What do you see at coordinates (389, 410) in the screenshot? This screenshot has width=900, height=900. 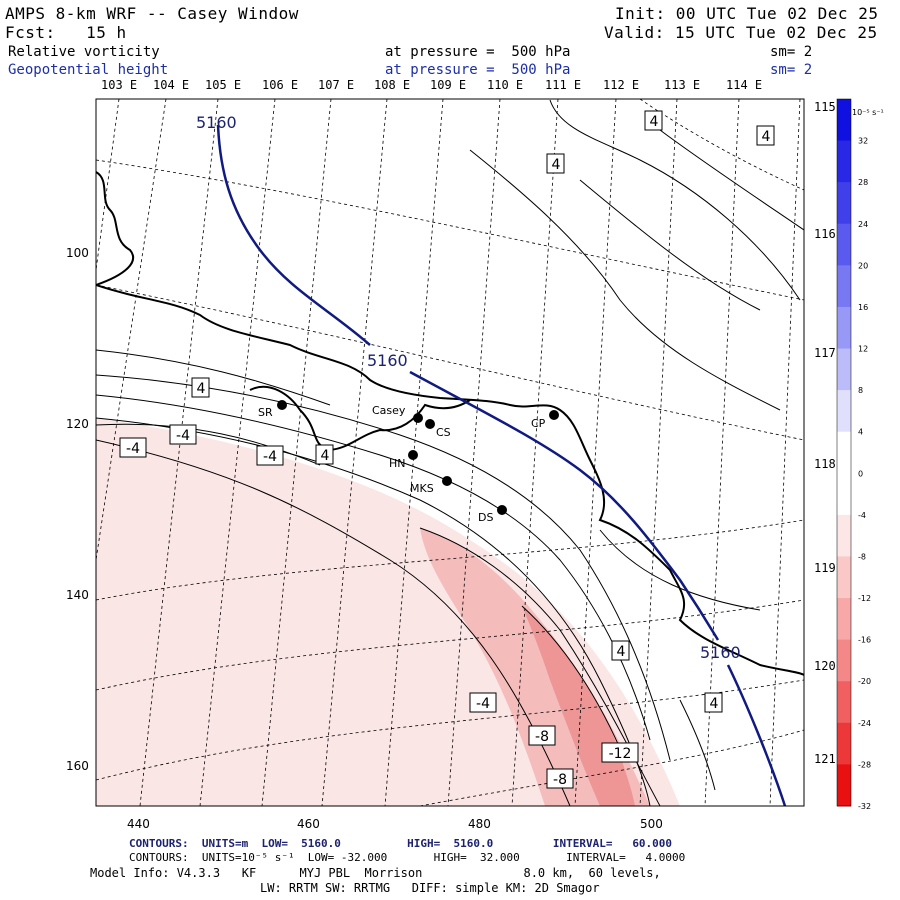 I see `station-label: Casey` at bounding box center [389, 410].